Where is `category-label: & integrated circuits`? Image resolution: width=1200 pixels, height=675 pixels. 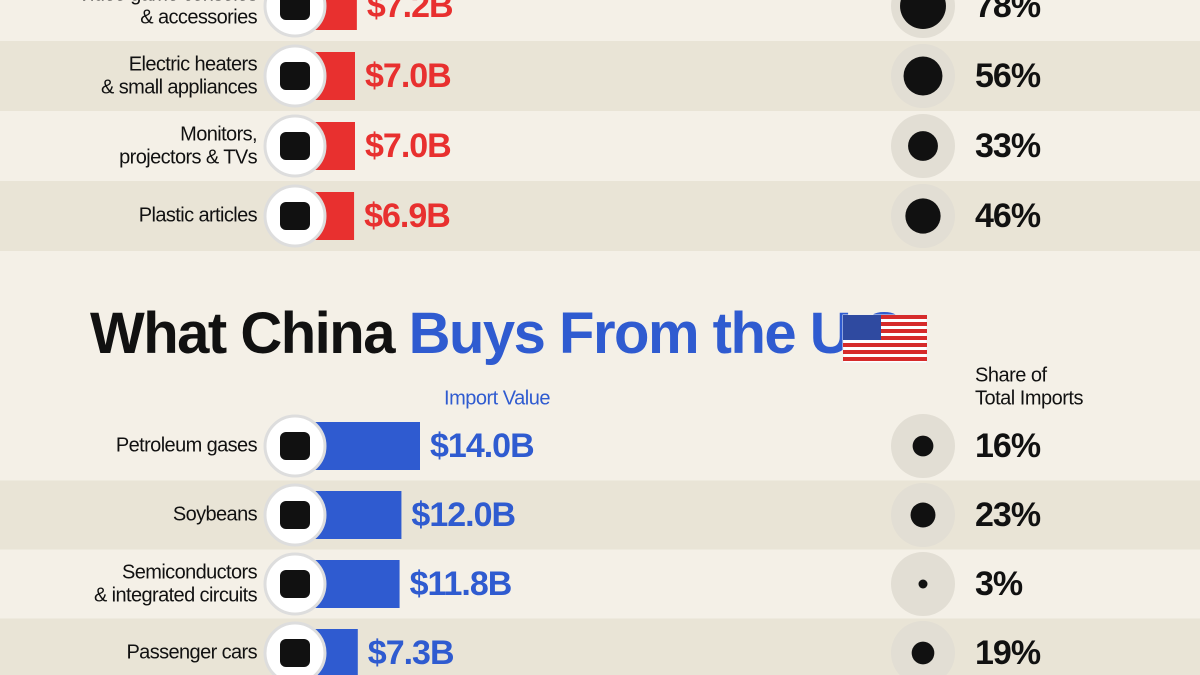 category-label: & integrated circuits is located at coordinates (176, 595).